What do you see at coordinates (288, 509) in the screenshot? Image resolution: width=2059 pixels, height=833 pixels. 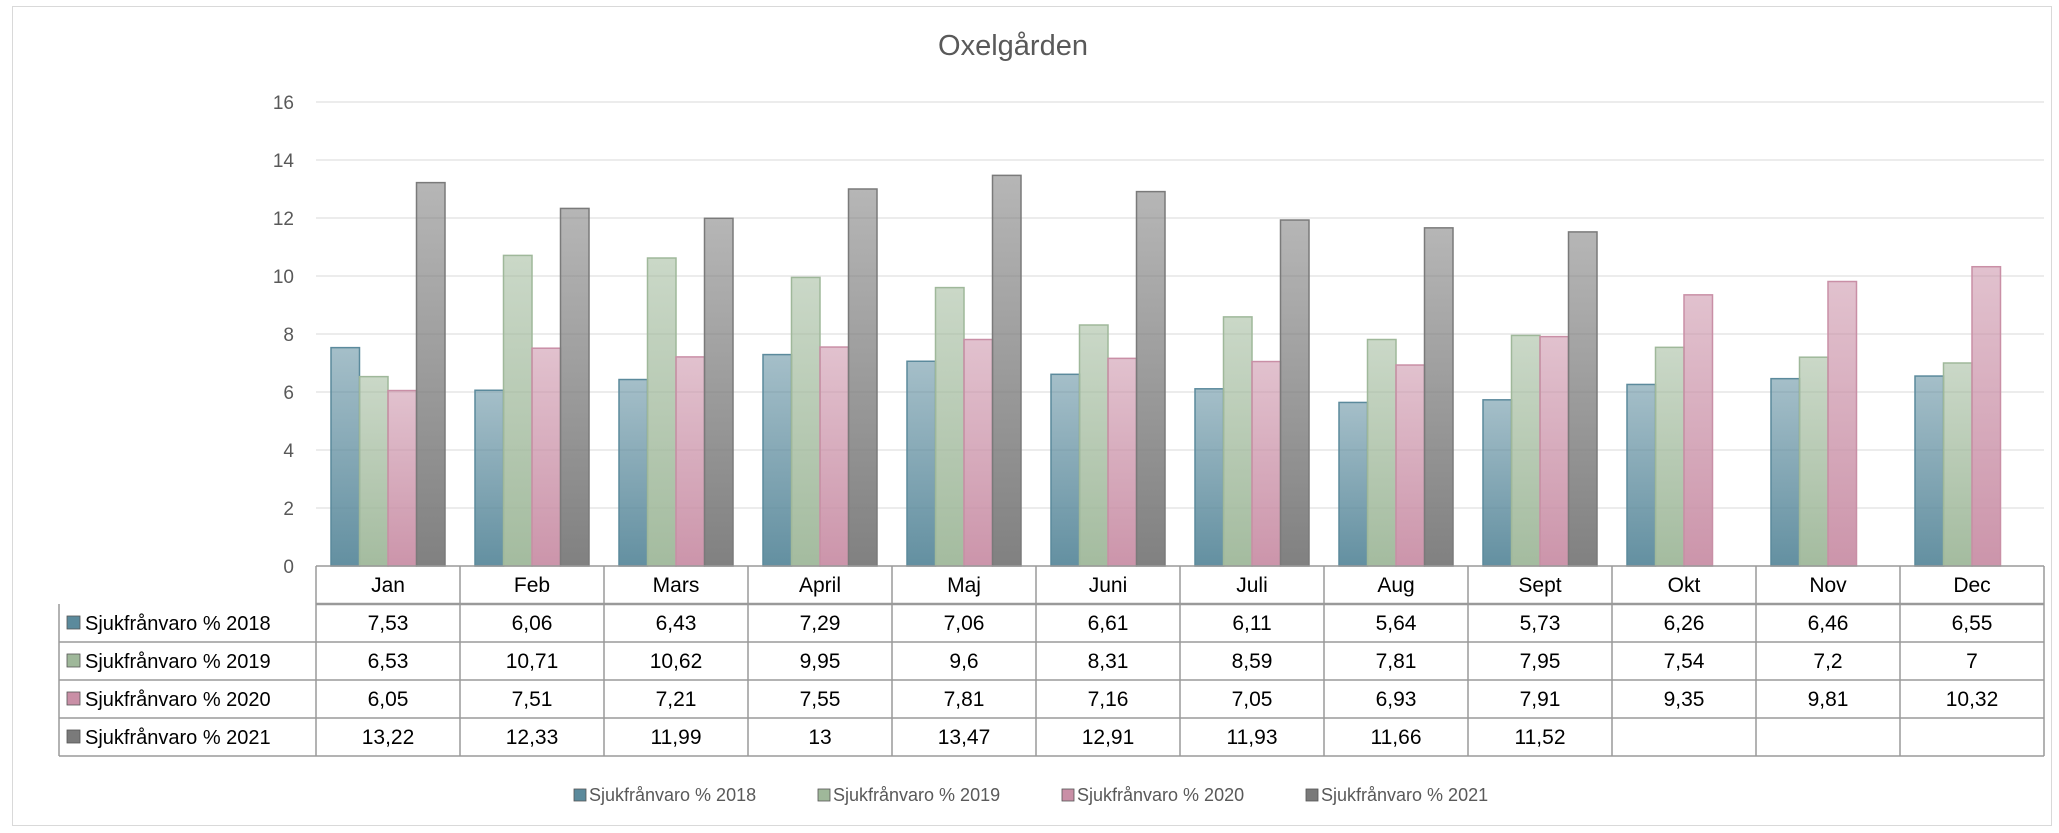 I see `y-tick-label: 2` at bounding box center [288, 509].